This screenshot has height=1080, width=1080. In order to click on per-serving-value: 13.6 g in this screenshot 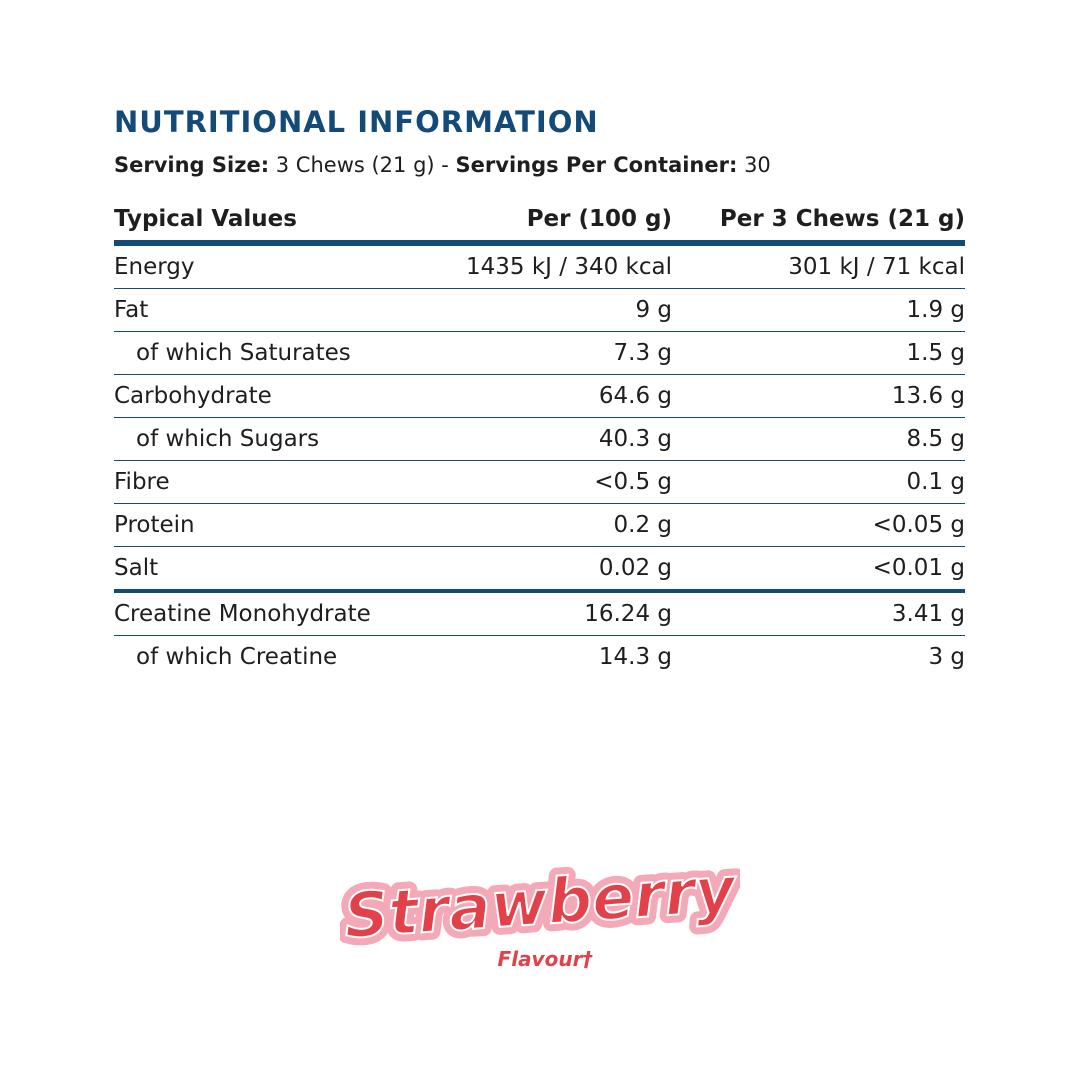, I will do `click(818, 396)`.